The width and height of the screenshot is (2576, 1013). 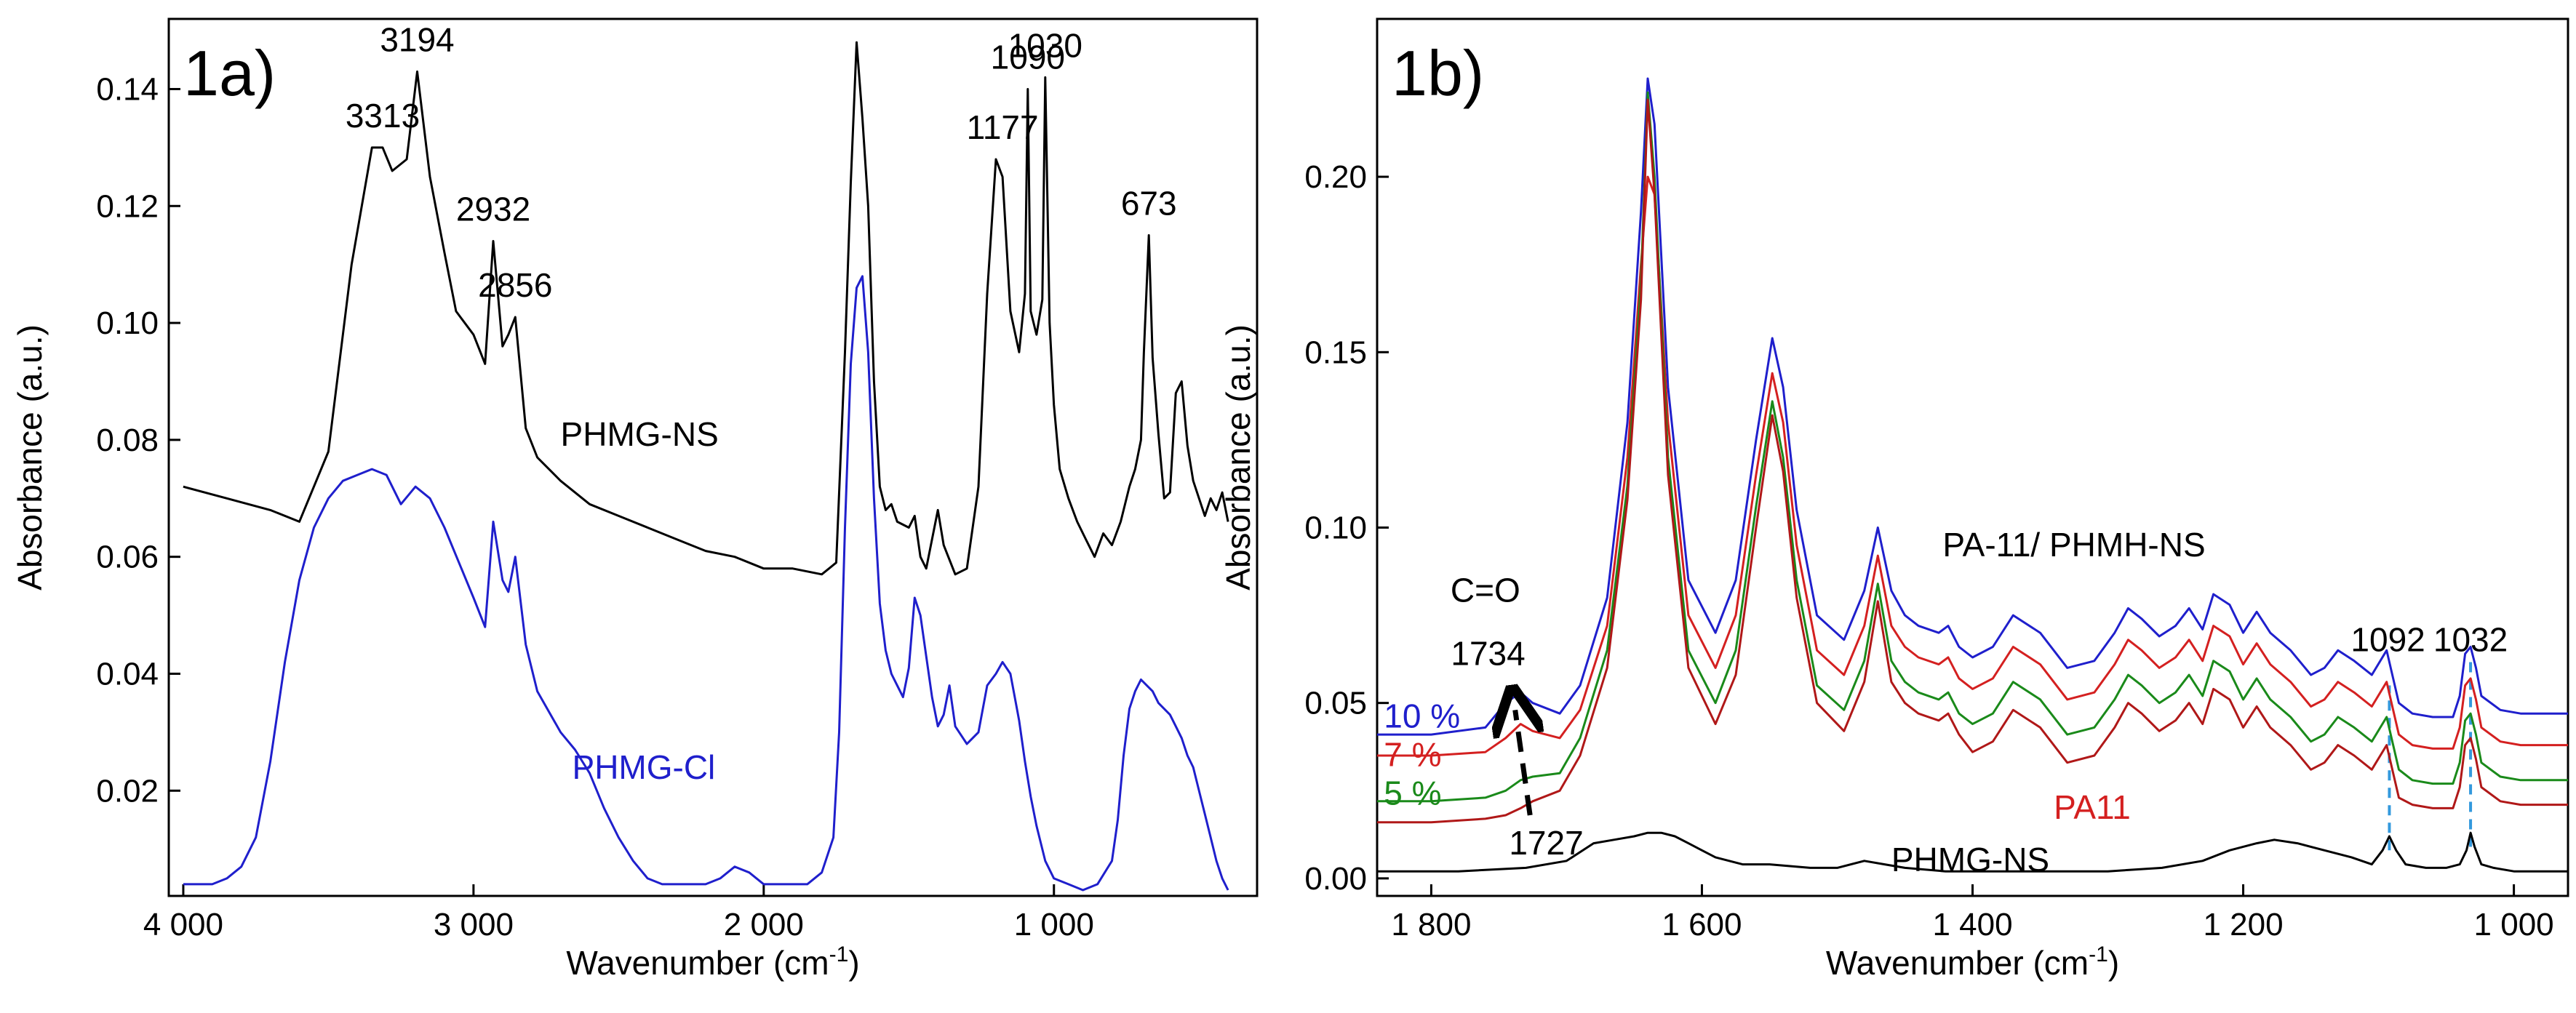 I want to click on x-tick-label-a: 3 000, so click(x=474, y=924).